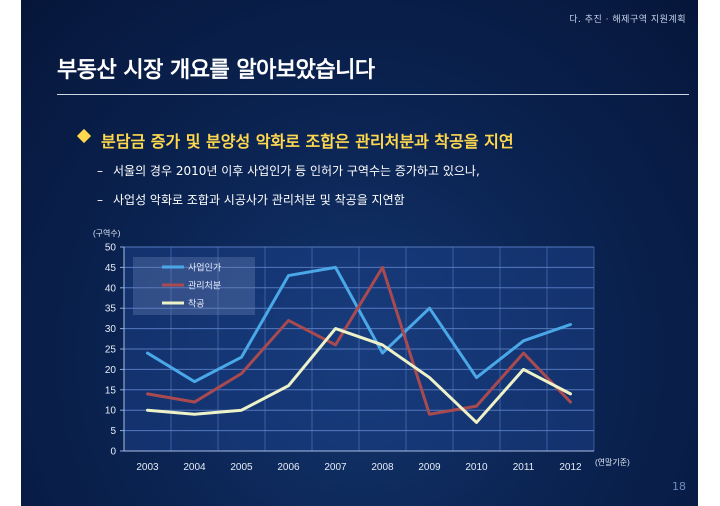 The image size is (720, 506). I want to click on y-tick-label: 40, so click(111, 288).